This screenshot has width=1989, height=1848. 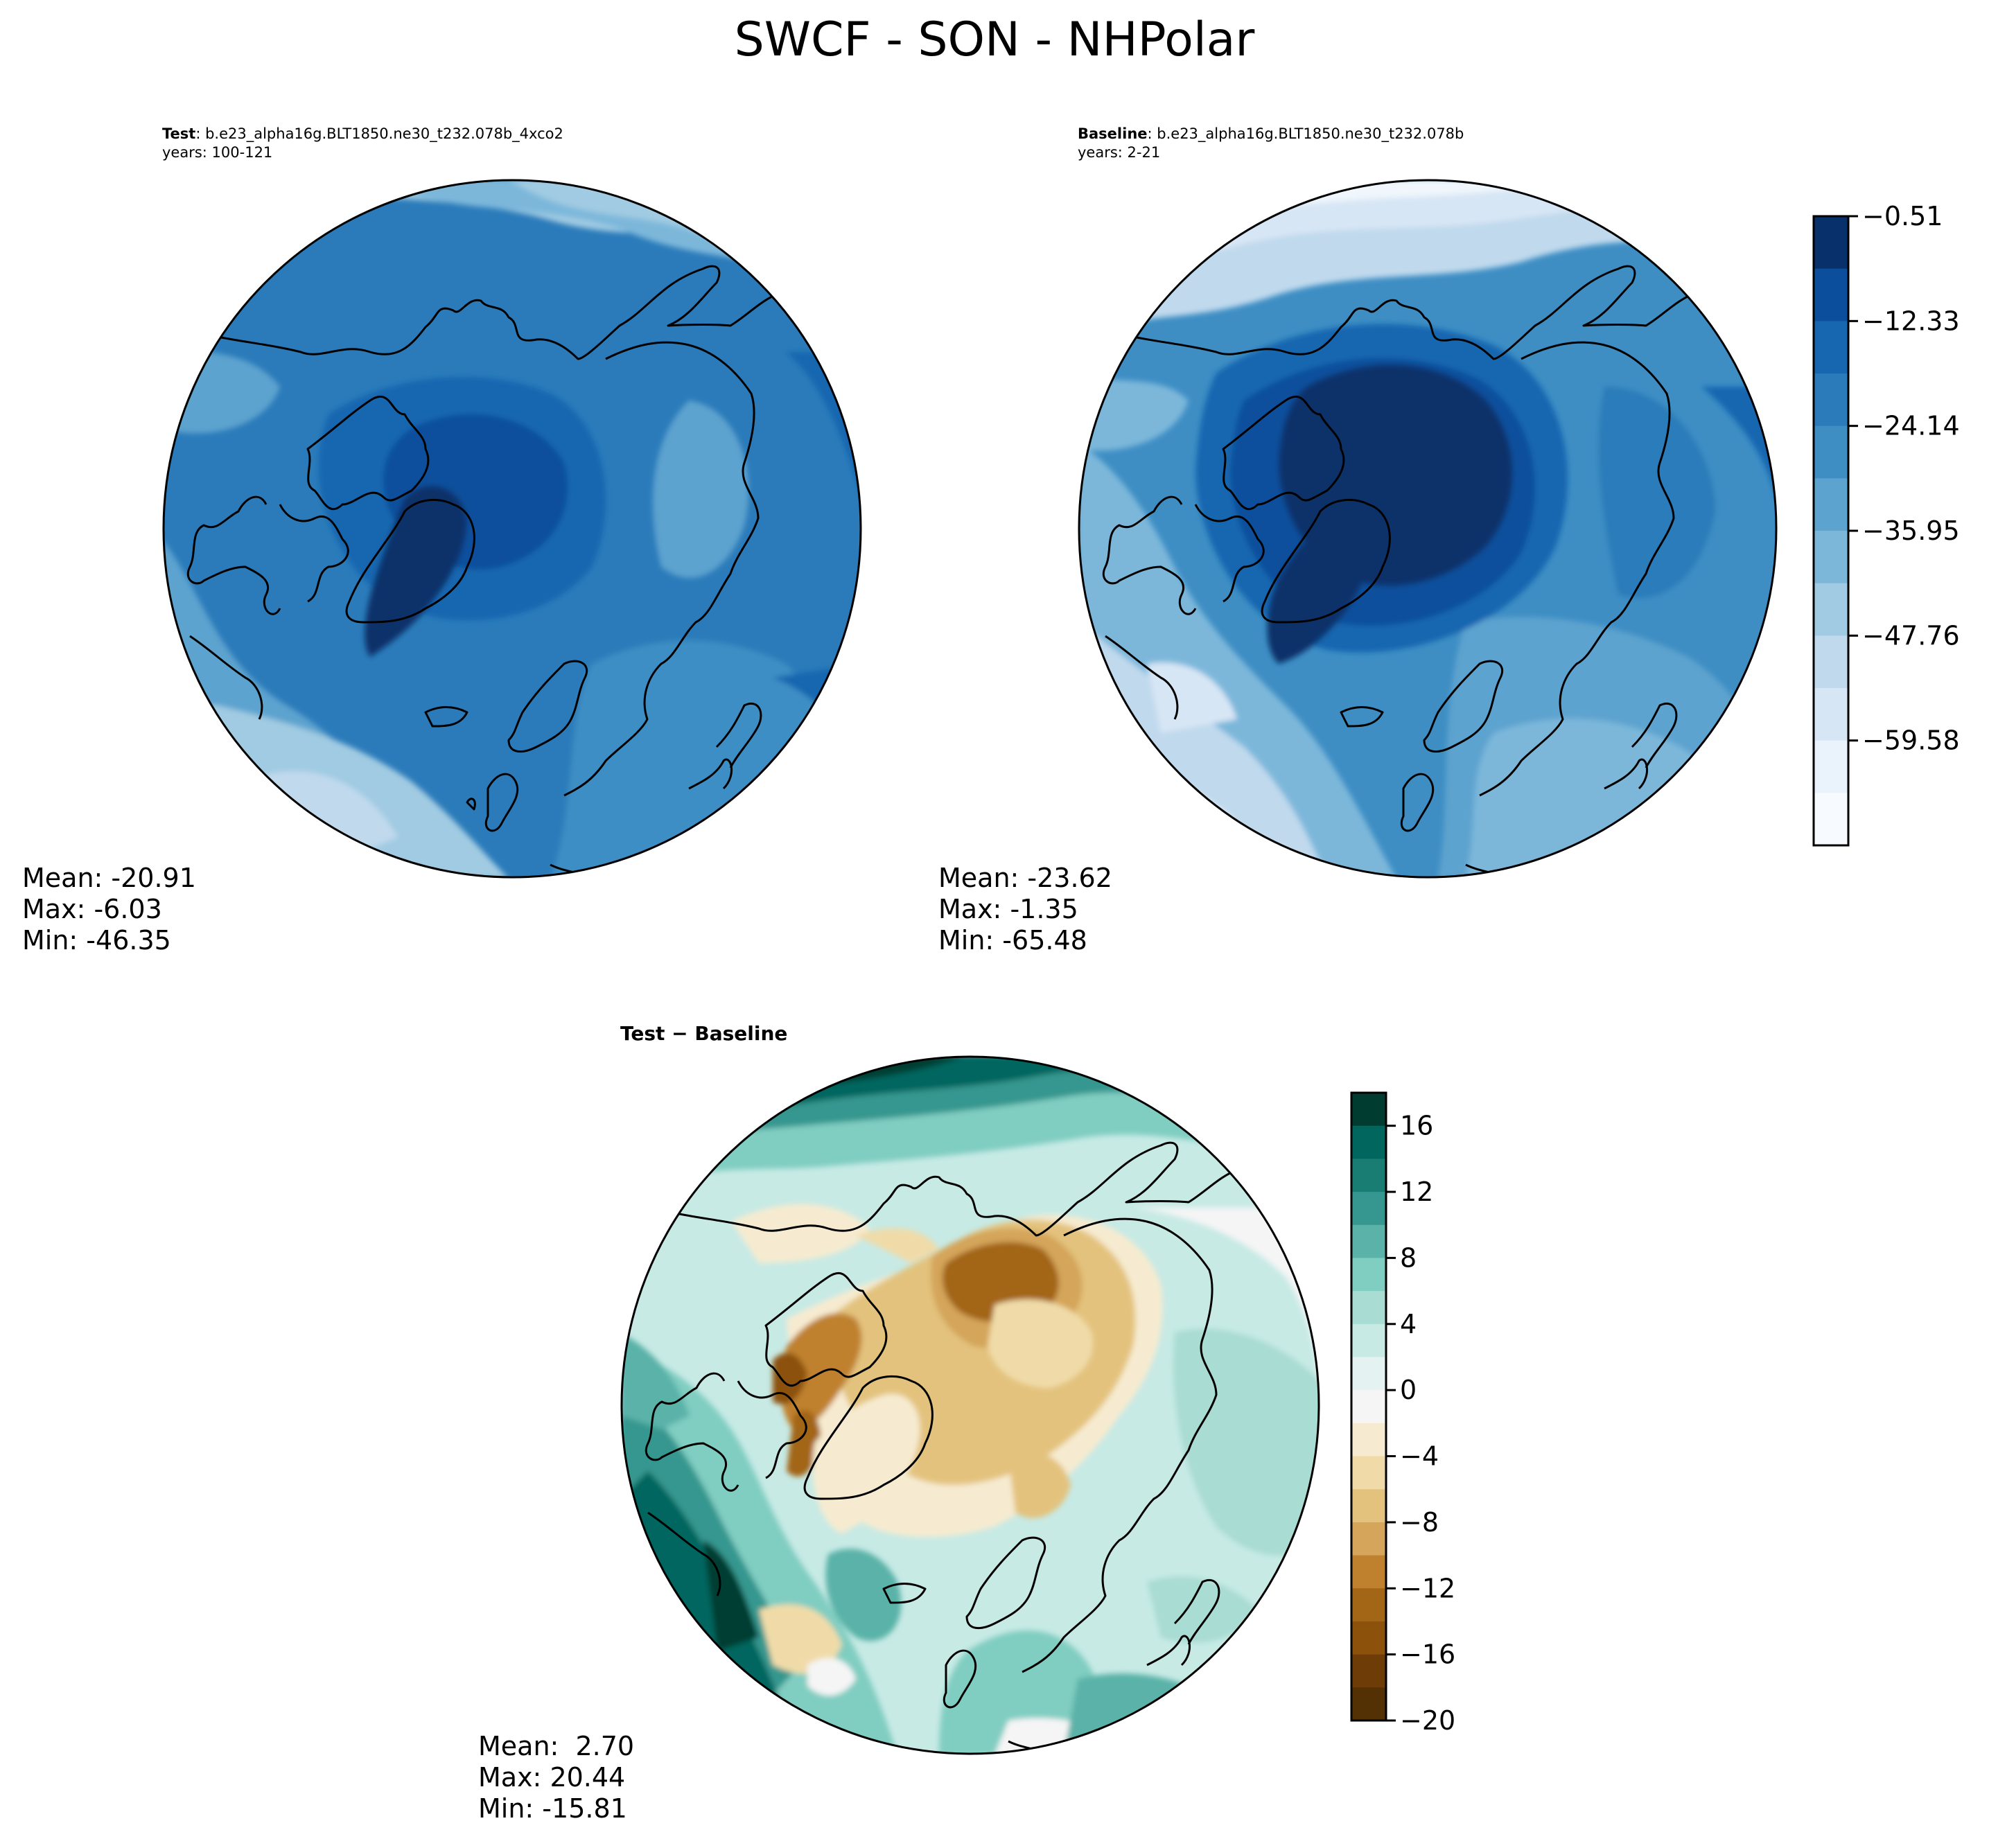 I want to click on brbg-colorbar-tick-label: 4, so click(x=1408, y=1324).